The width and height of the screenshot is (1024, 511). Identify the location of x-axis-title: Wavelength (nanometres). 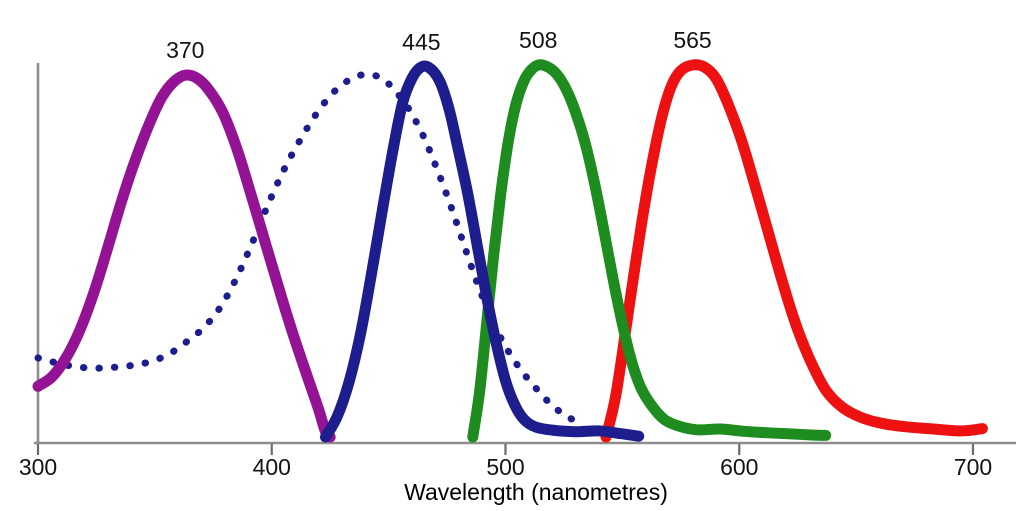
(536, 492).